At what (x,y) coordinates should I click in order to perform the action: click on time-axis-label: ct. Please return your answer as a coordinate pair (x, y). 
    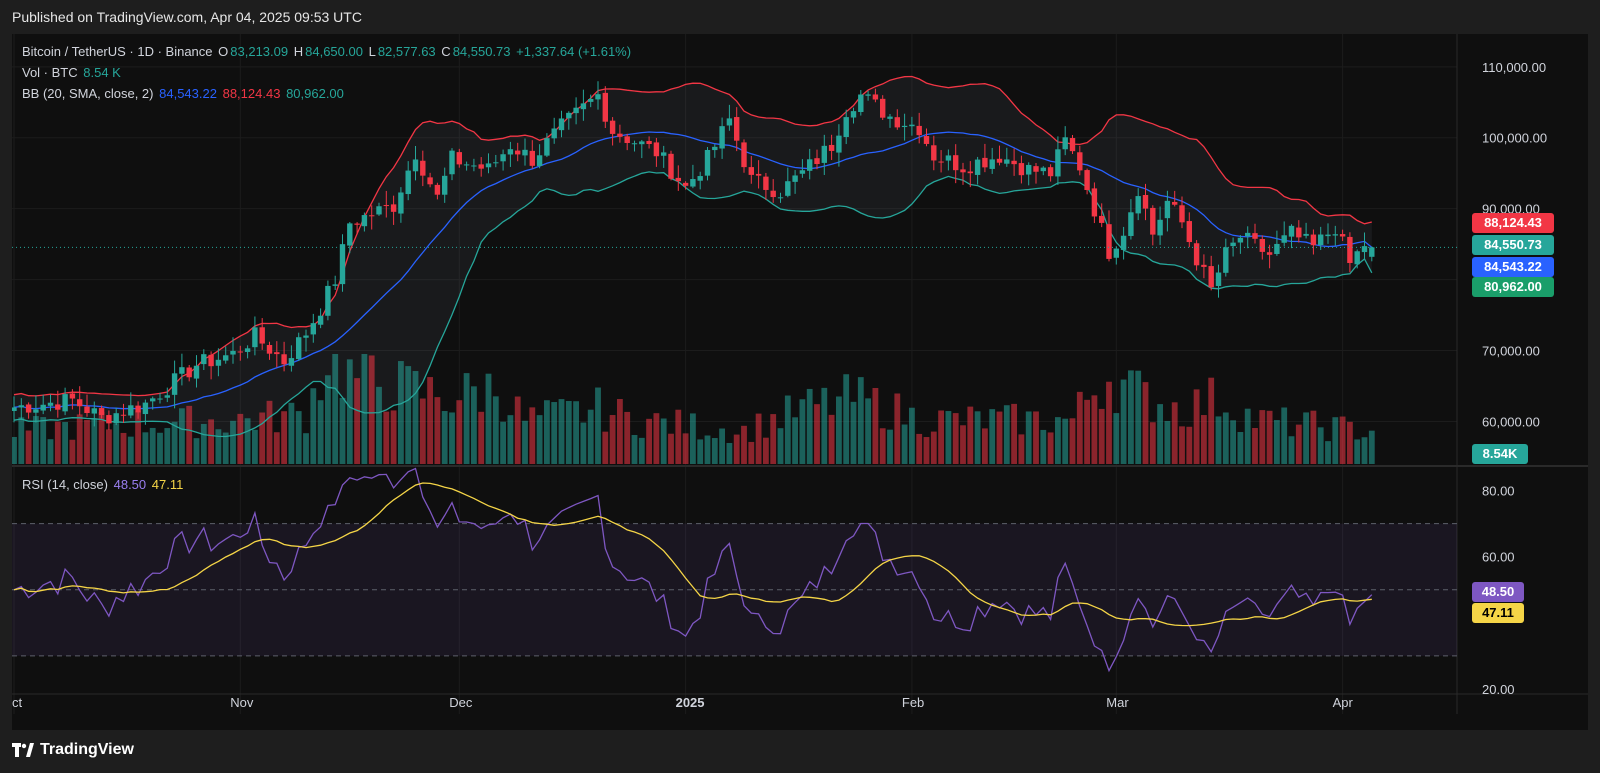
    Looking at the image, I should click on (17, 702).